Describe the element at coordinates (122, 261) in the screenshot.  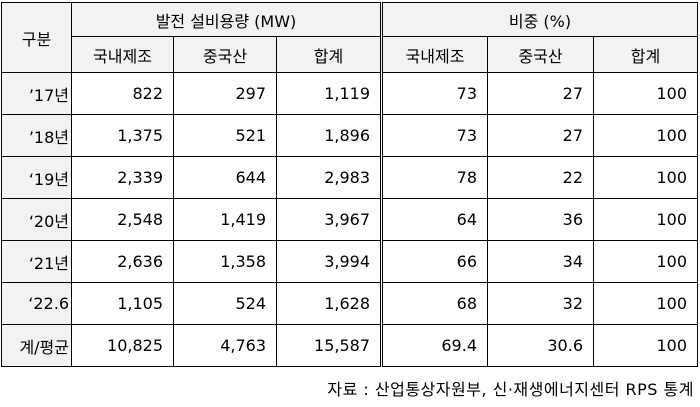
I see `cell: 2,636` at that location.